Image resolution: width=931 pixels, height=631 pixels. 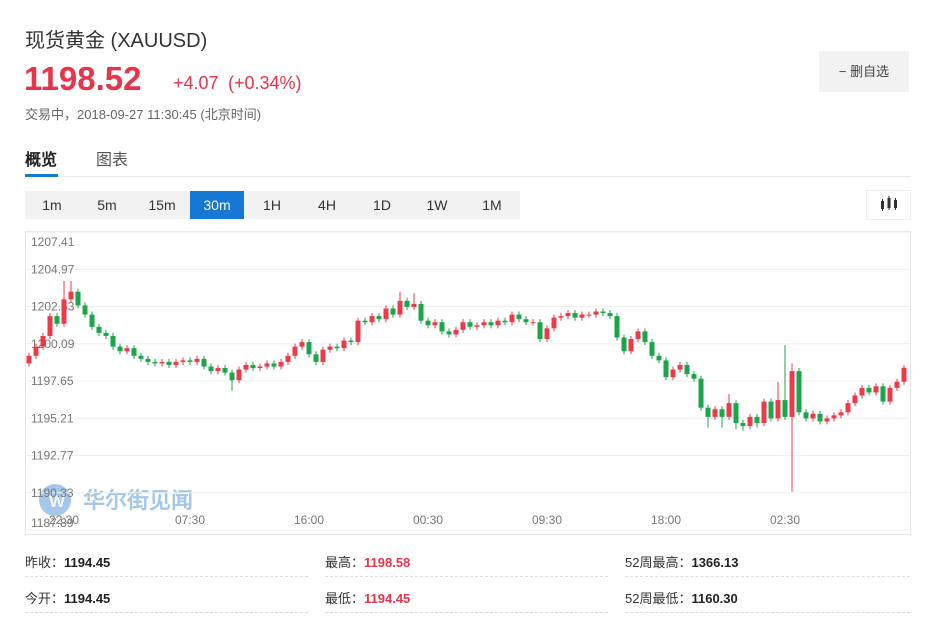 I want to click on interval-button: 1D, so click(x=382, y=205).